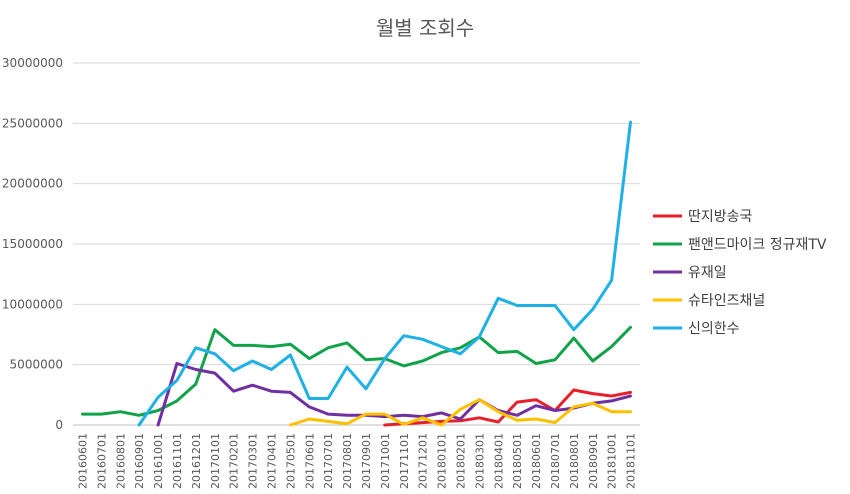 This screenshot has width=850, height=494. Describe the element at coordinates (177, 461) in the screenshot. I see `x-tick-label: 20161101` at that location.